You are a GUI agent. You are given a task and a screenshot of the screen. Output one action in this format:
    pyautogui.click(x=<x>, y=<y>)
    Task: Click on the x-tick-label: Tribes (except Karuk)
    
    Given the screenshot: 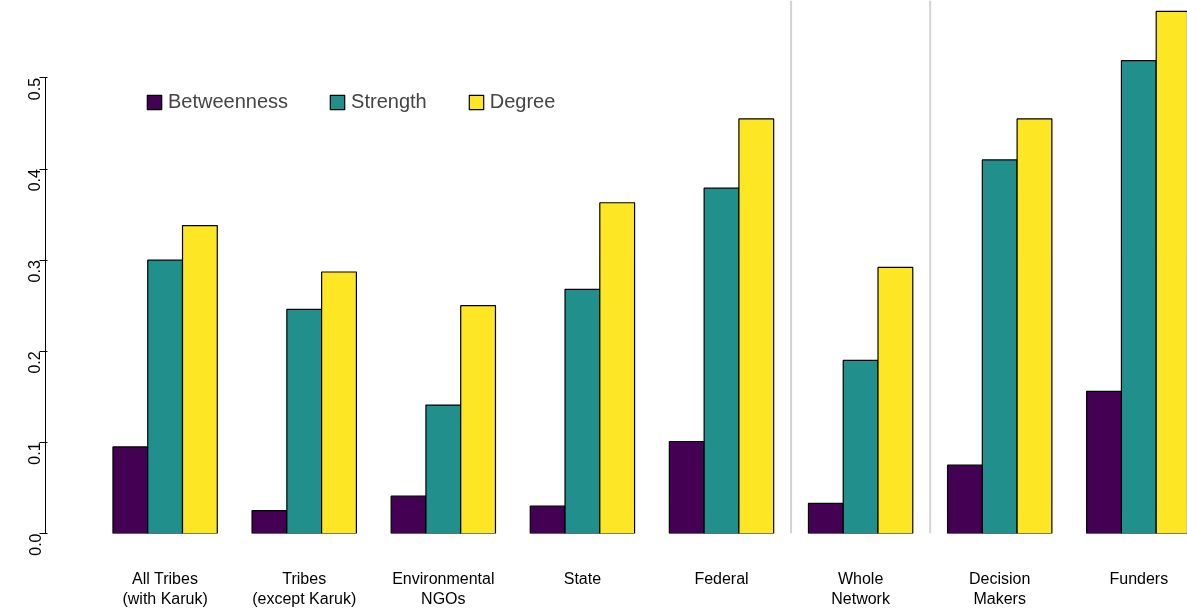 What is the action you would take?
    pyautogui.click(x=304, y=588)
    